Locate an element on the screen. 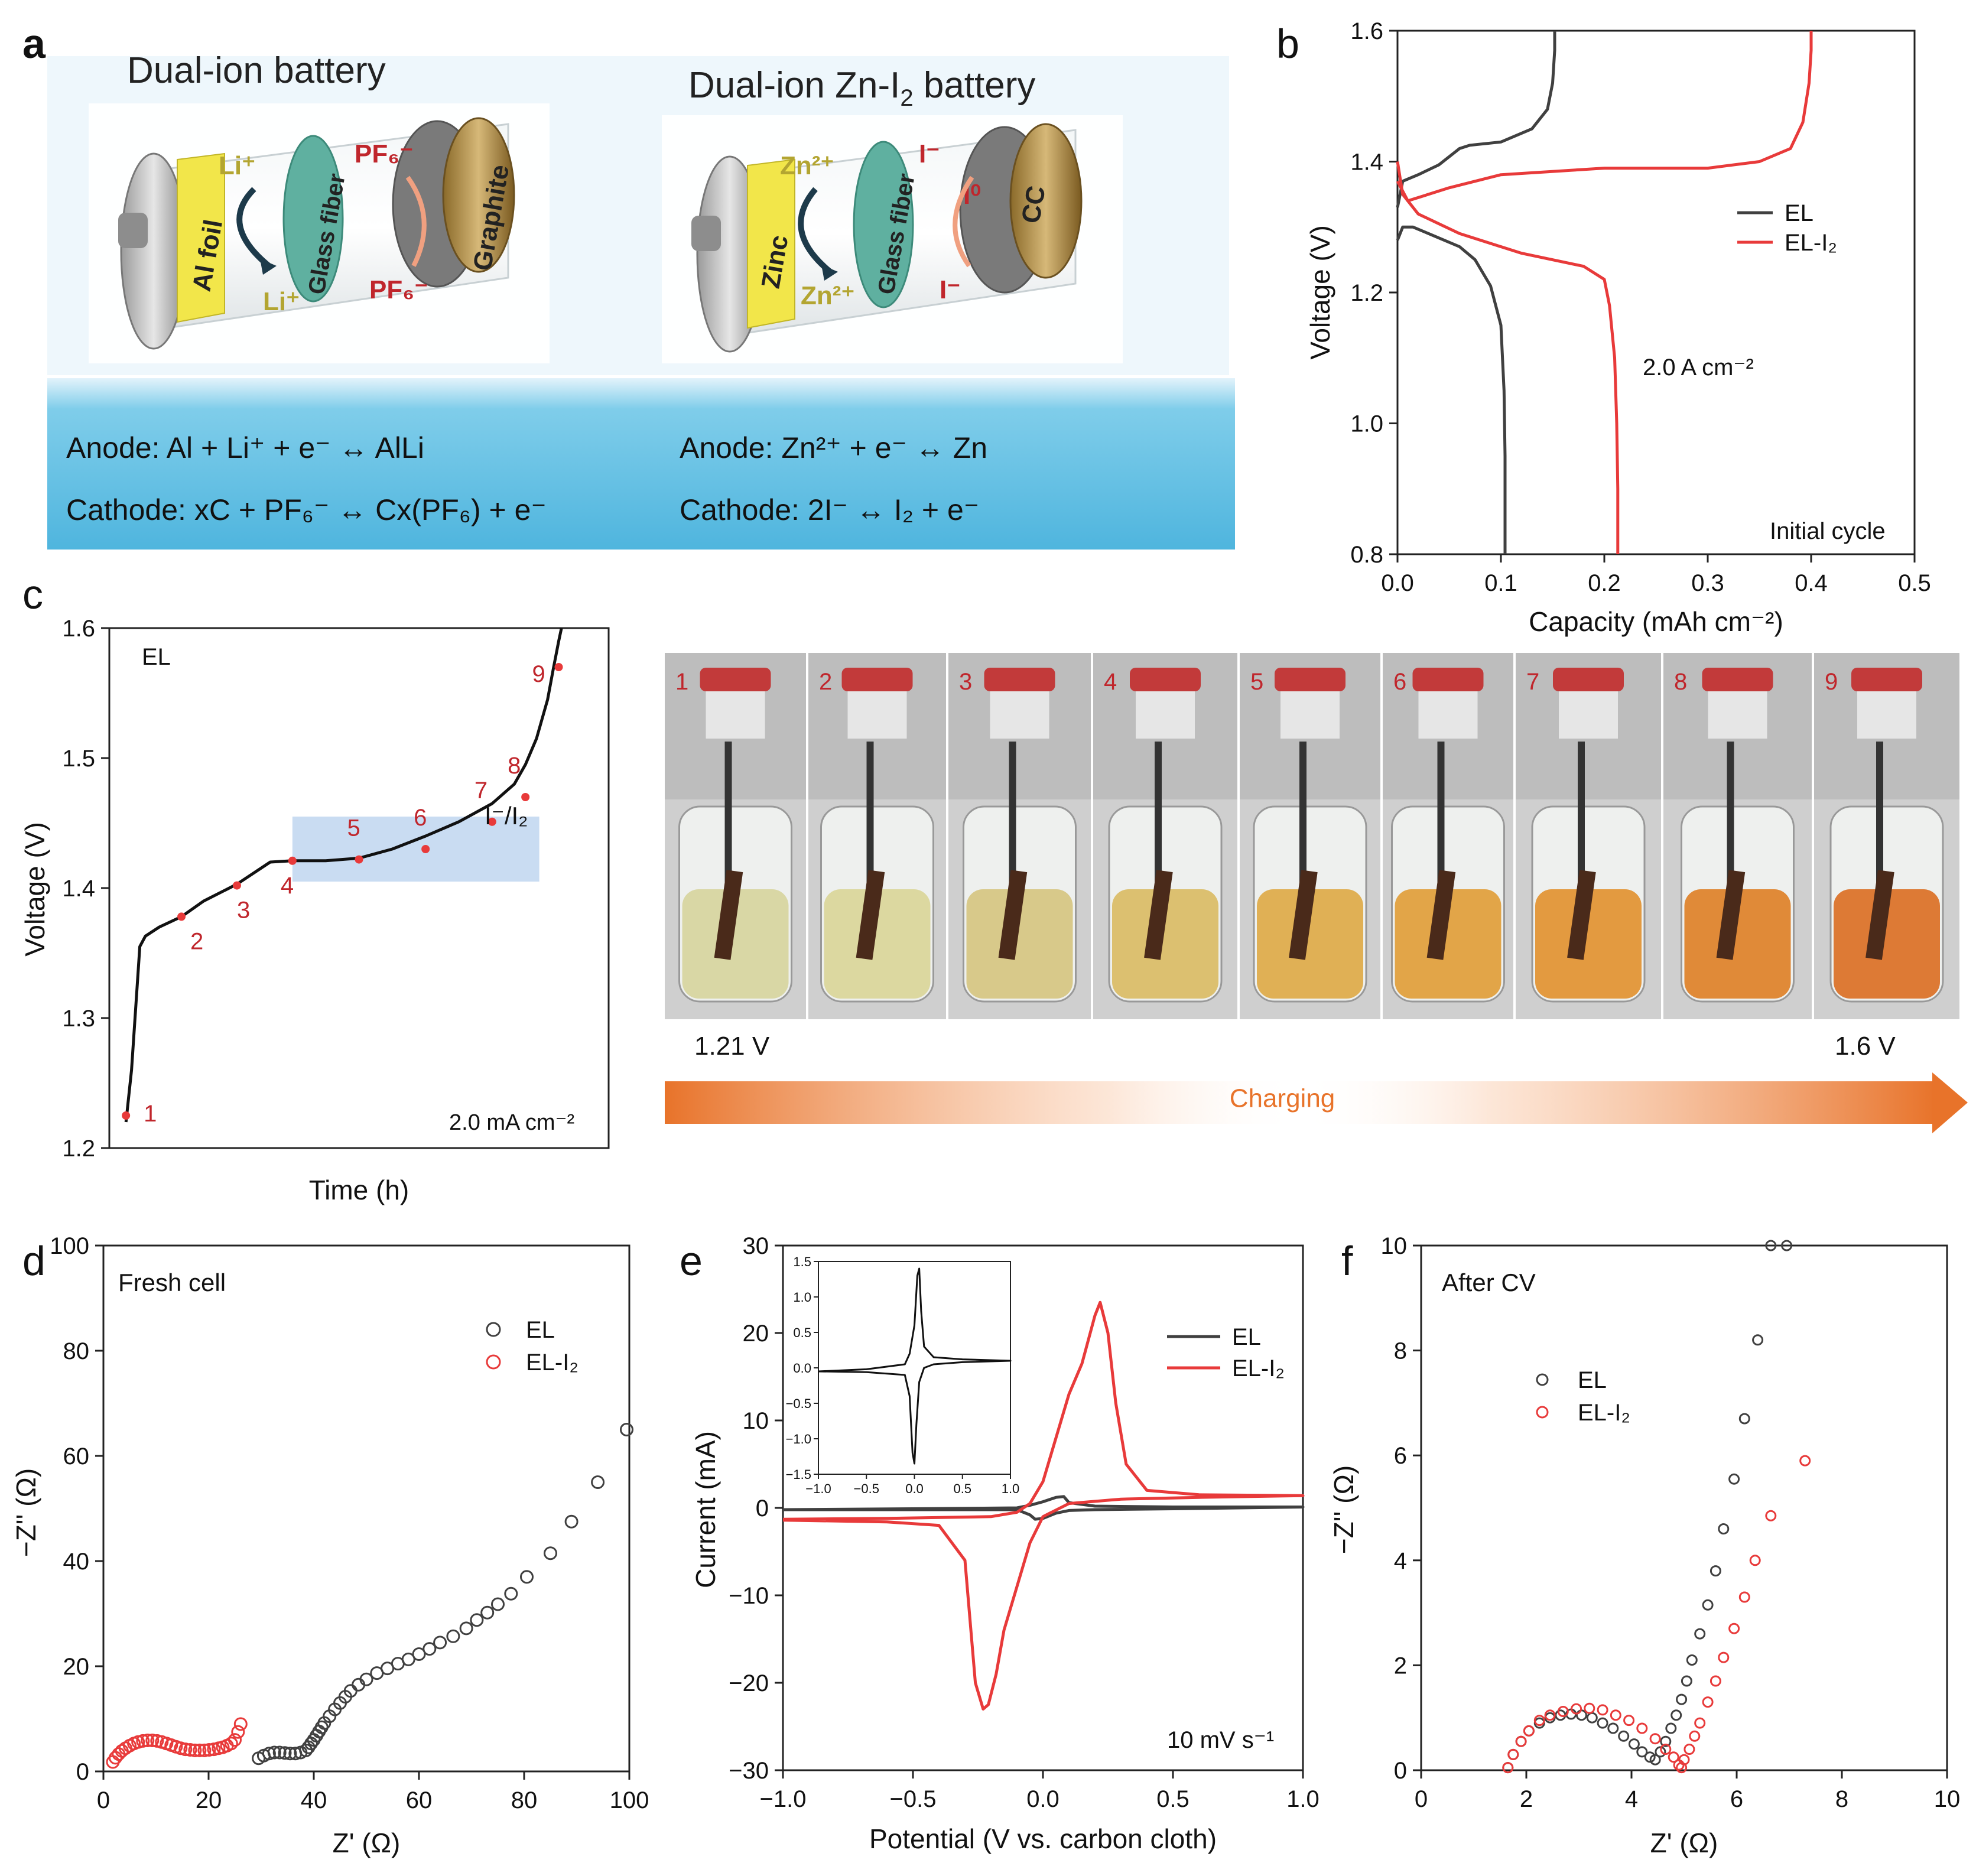 The height and width of the screenshot is (1876, 1976). x-axis-label: Time (h) is located at coordinates (359, 1190).